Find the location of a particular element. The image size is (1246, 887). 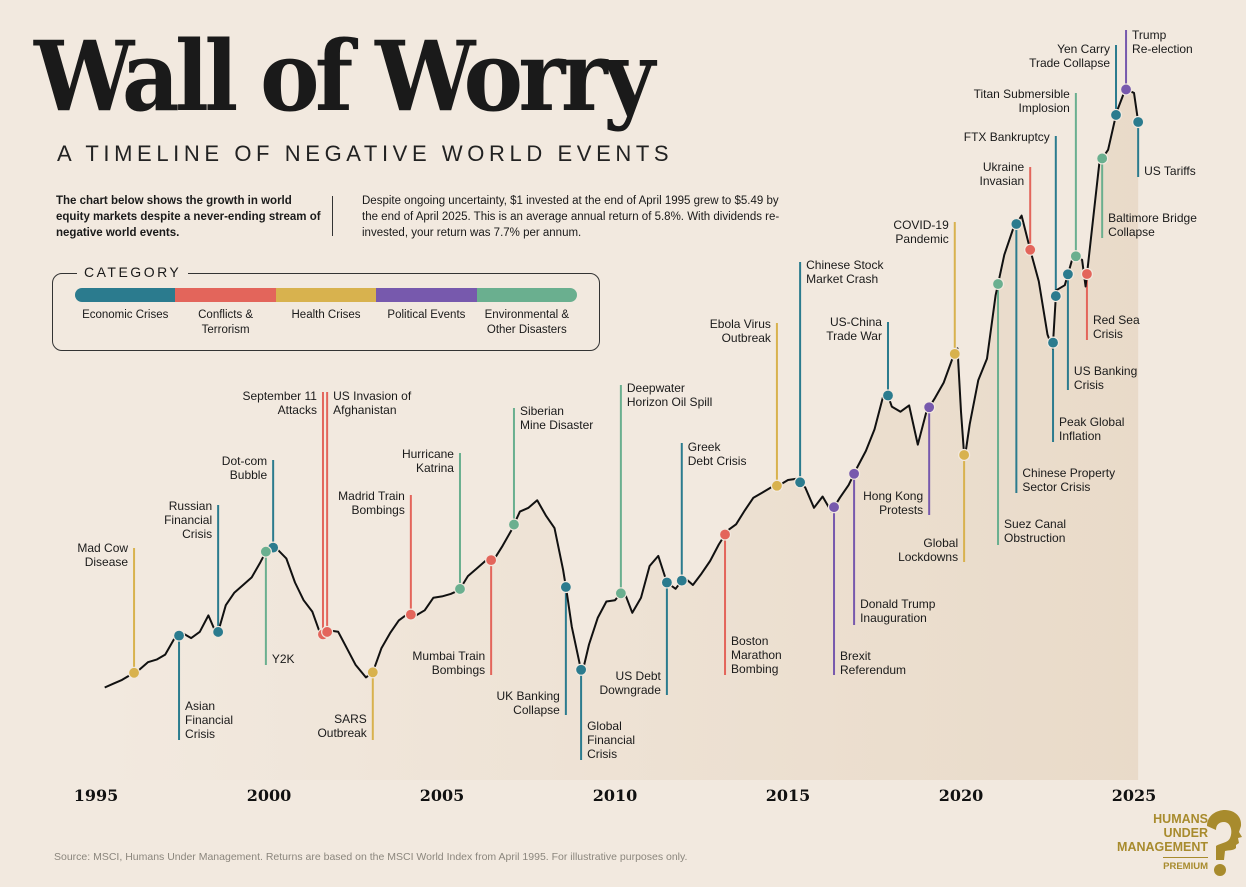

event-label: Implosion is located at coordinates (1044, 108).